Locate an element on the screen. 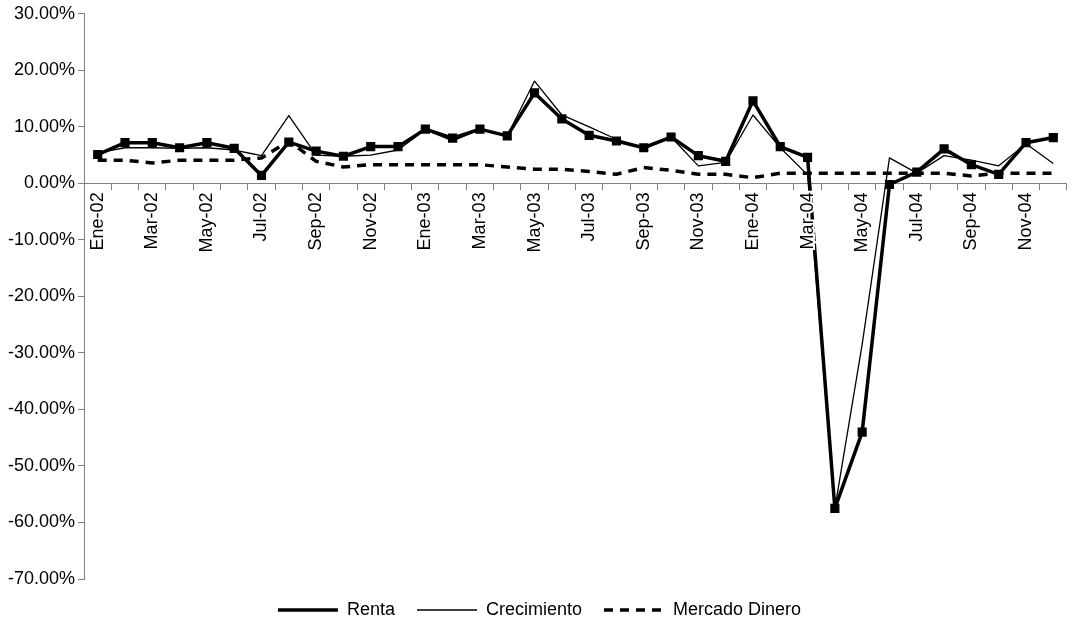 The image size is (1078, 634). y-tick-label: -70.00% is located at coordinates (42, 577).